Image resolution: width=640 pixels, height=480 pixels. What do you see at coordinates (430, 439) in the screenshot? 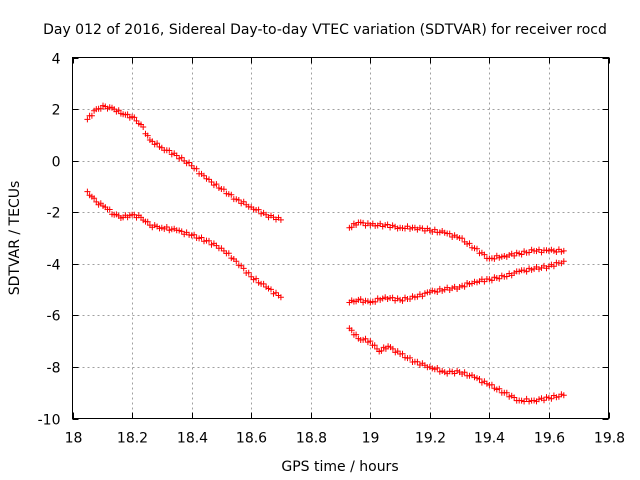
I see `x-tick-label: 19.2` at bounding box center [430, 439].